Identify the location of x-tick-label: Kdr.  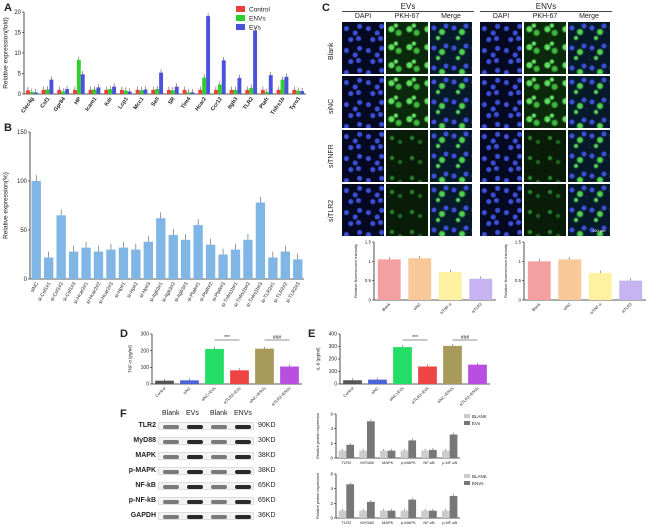
(109, 102).